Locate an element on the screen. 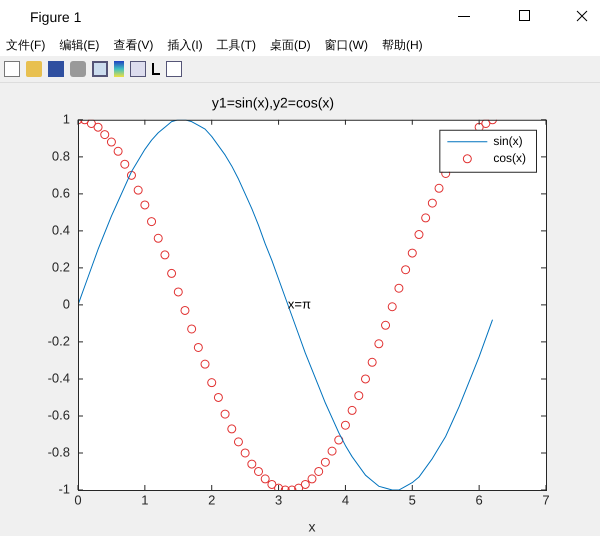 This screenshot has width=600, height=536. y-tick-label: 0.4 is located at coordinates (61, 230).